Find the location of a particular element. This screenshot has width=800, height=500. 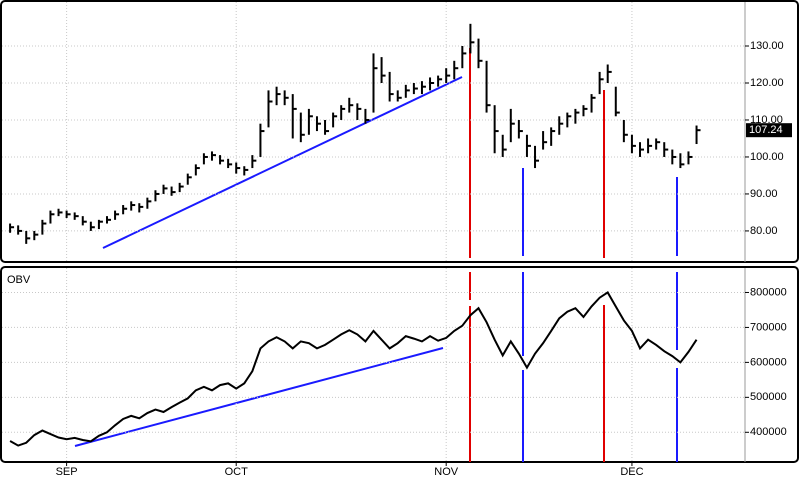

y-tick-label: 400000 is located at coordinates (768, 432).